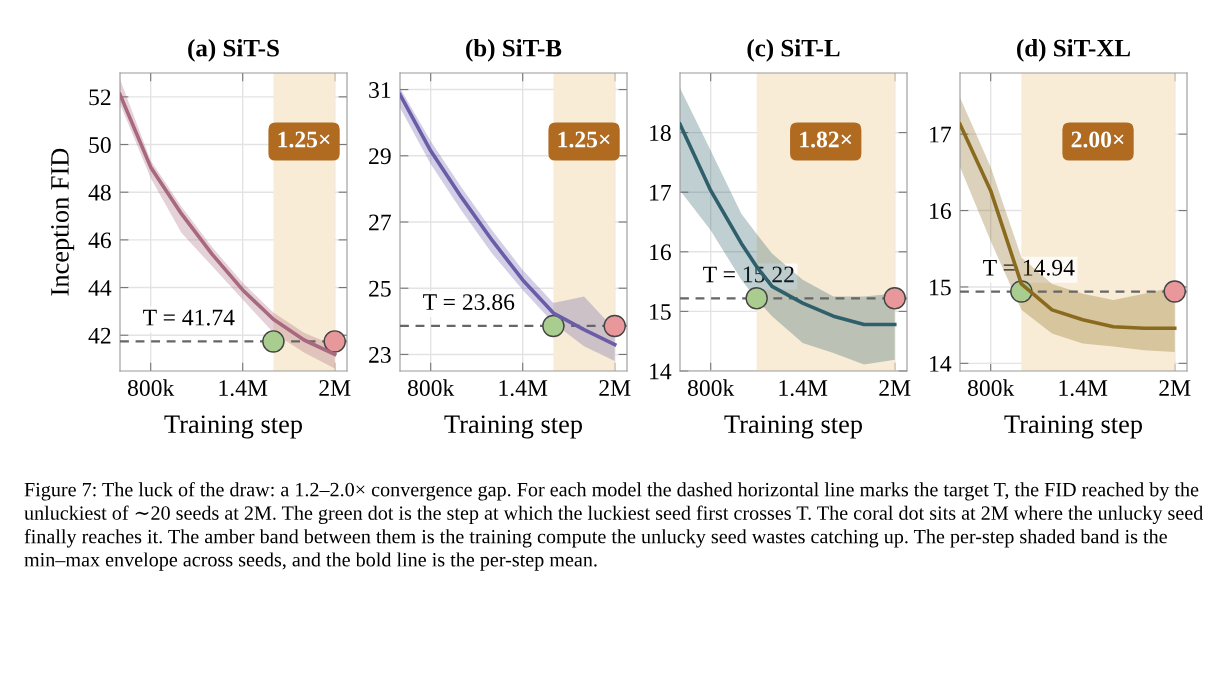 Image resolution: width=1220 pixels, height=698 pixels. What do you see at coordinates (380, 355) in the screenshot?
I see `y-tick-label: 23` at bounding box center [380, 355].